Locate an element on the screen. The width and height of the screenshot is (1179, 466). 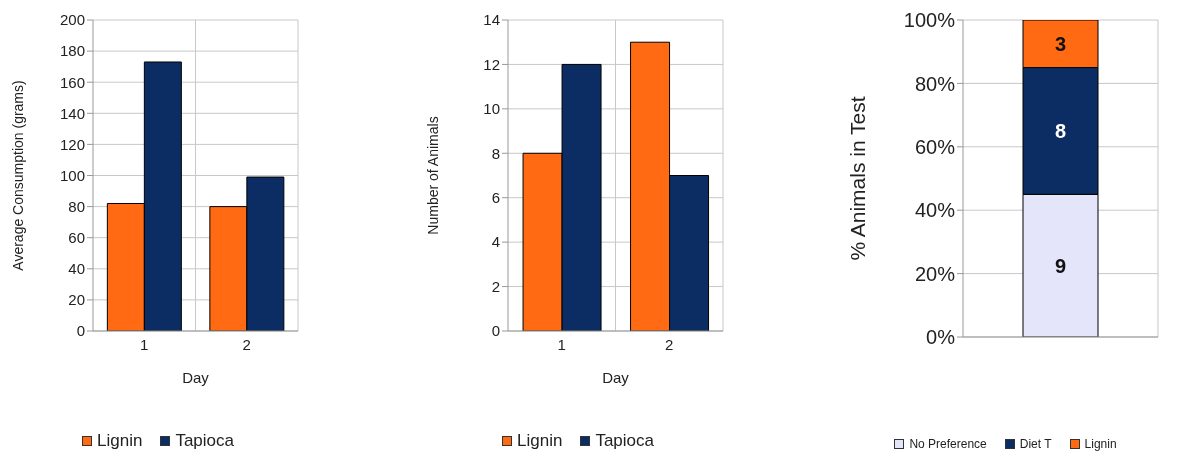
y-tick-label: 60% is located at coordinates (935, 146).